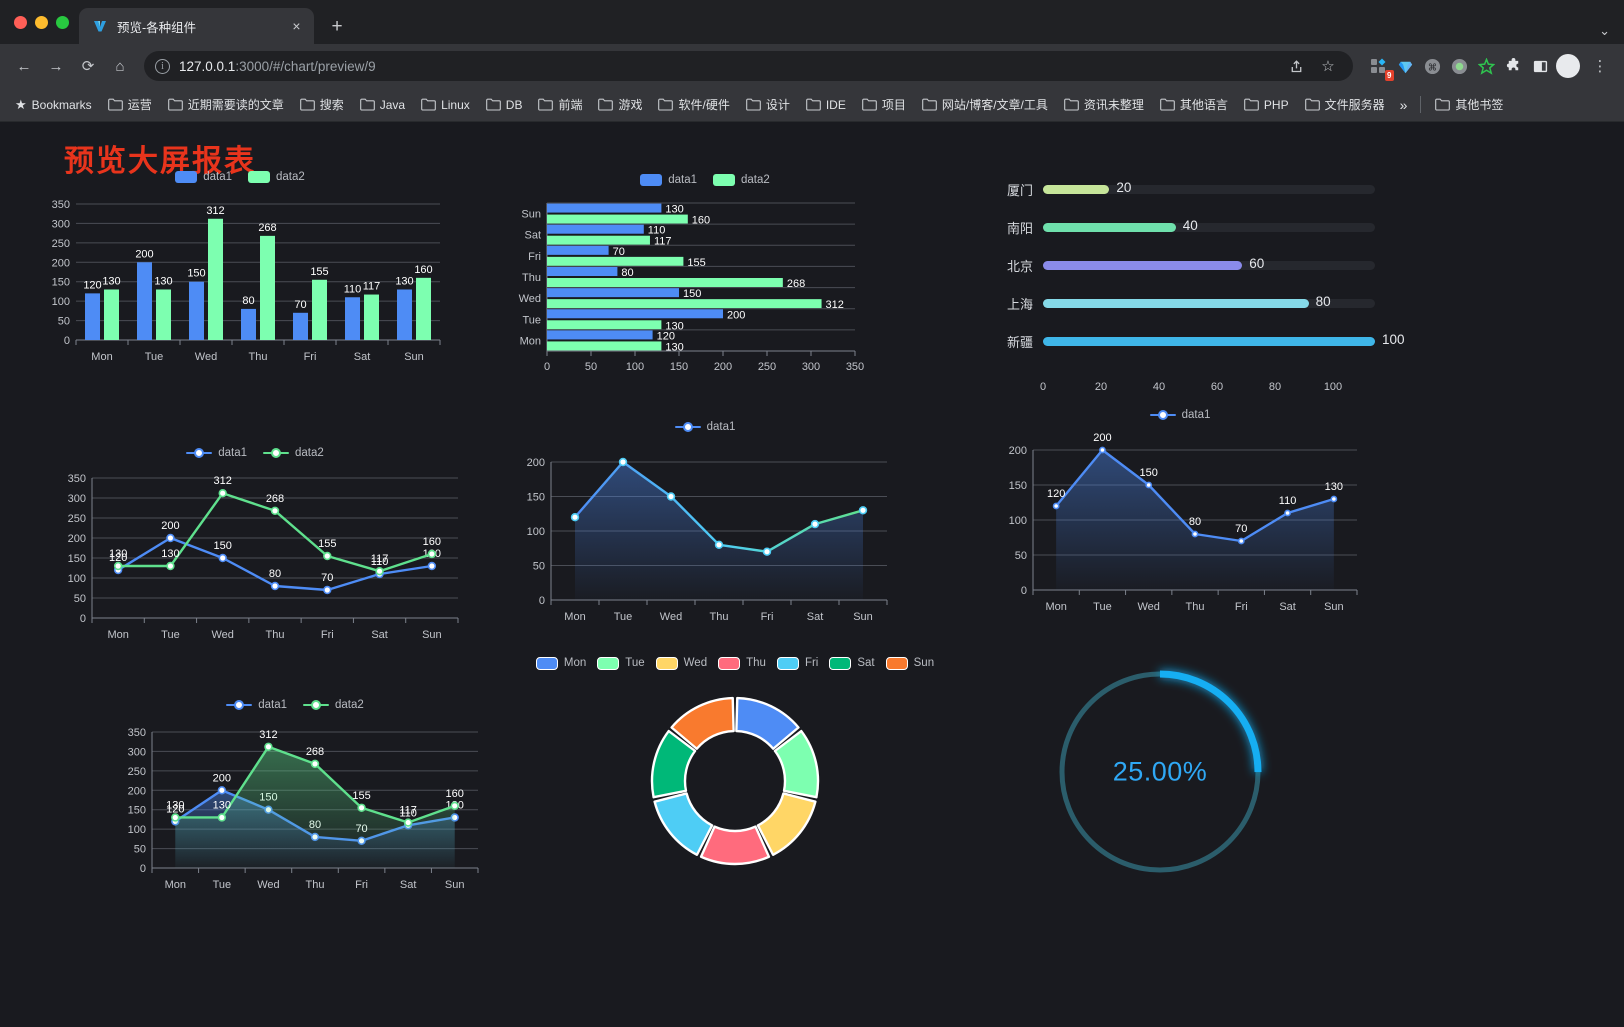 This screenshot has height=1027, width=1624. I want to click on bar-data1-Wed, so click(613, 293).